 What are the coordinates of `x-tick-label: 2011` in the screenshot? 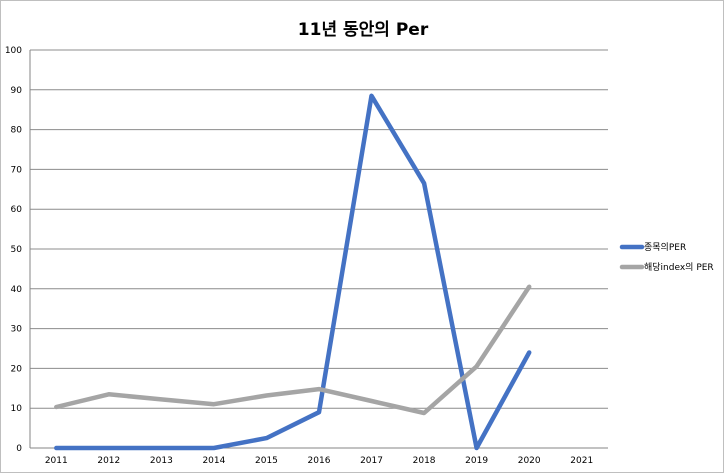 It's located at (56, 461).